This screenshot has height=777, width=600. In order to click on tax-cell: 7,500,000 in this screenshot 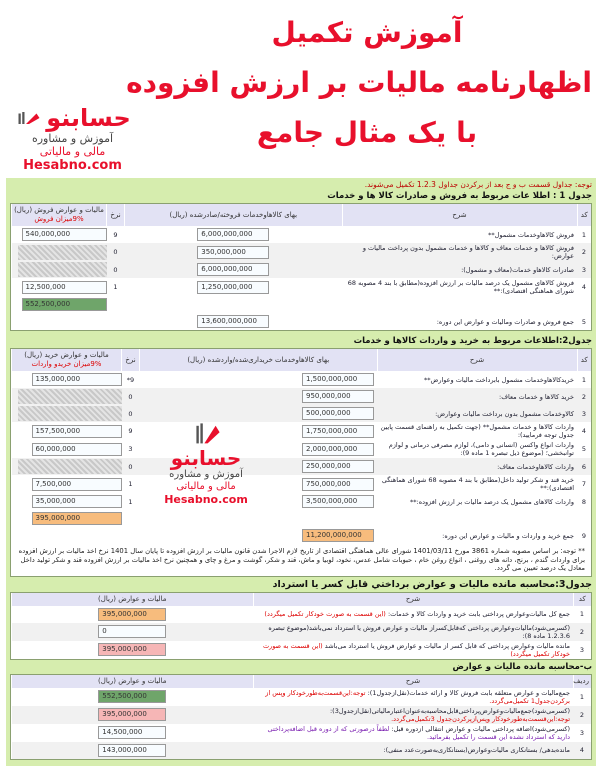, I will do `click(67, 484)`.